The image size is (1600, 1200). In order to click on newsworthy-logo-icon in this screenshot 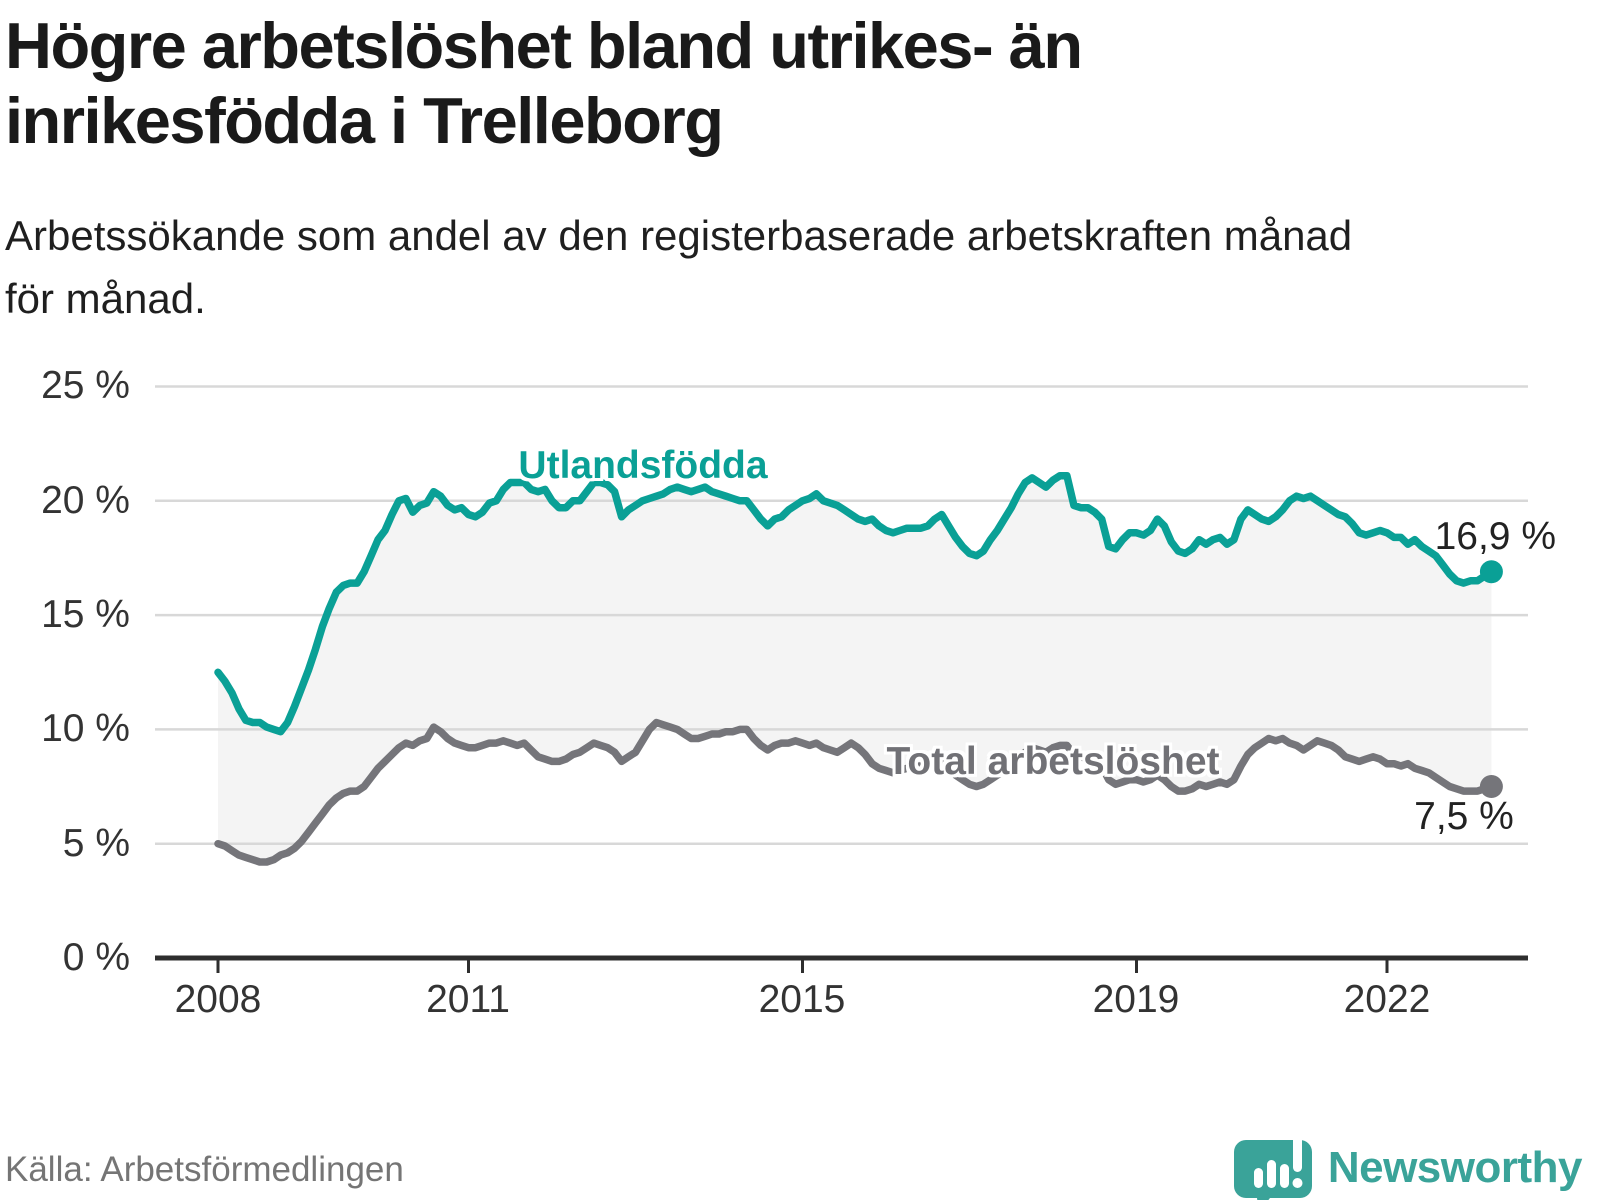, I will do `click(1272, 1165)`.